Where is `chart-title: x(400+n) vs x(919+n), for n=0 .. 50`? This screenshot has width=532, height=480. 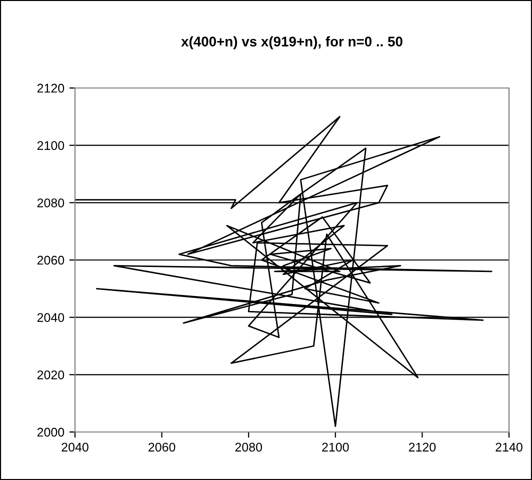
chart-title: x(400+n) vs x(919+n), for n=0 .. 50 is located at coordinates (291, 43).